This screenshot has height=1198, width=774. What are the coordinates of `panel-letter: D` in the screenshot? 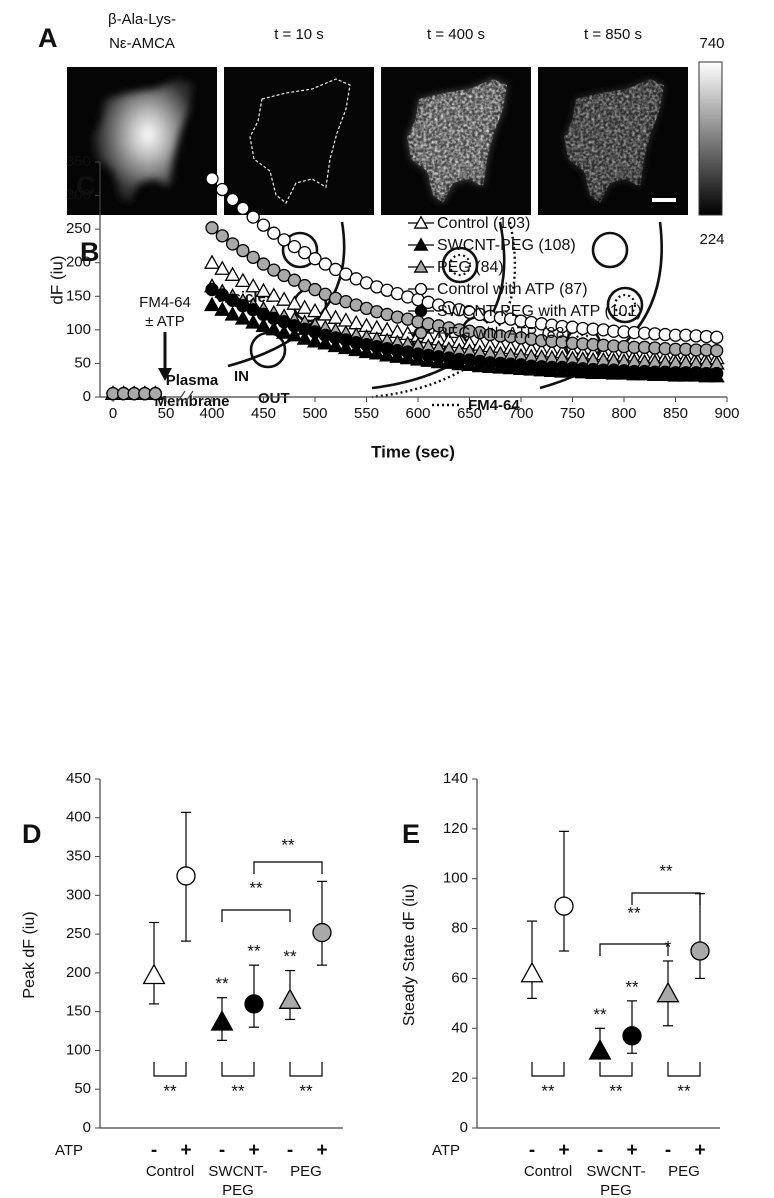 It's located at (32, 834).